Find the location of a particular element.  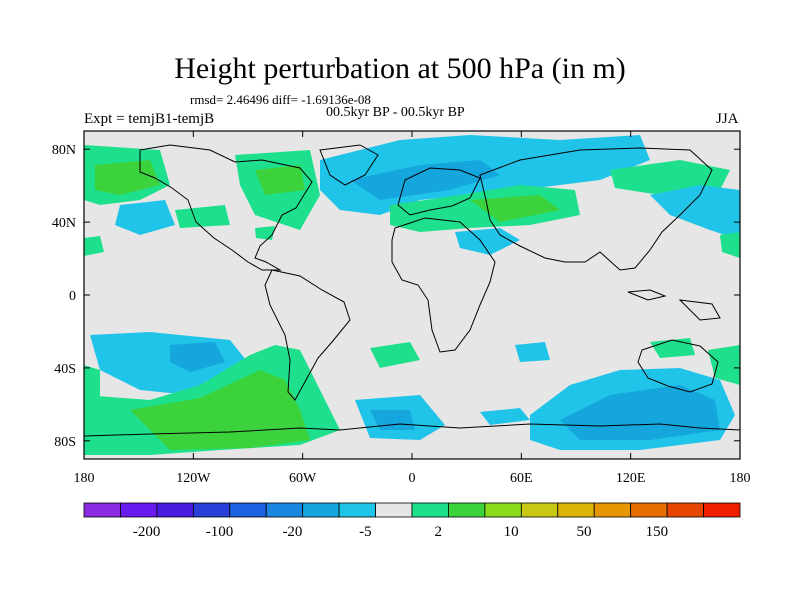

colorbar-label: 10 is located at coordinates (511, 532).